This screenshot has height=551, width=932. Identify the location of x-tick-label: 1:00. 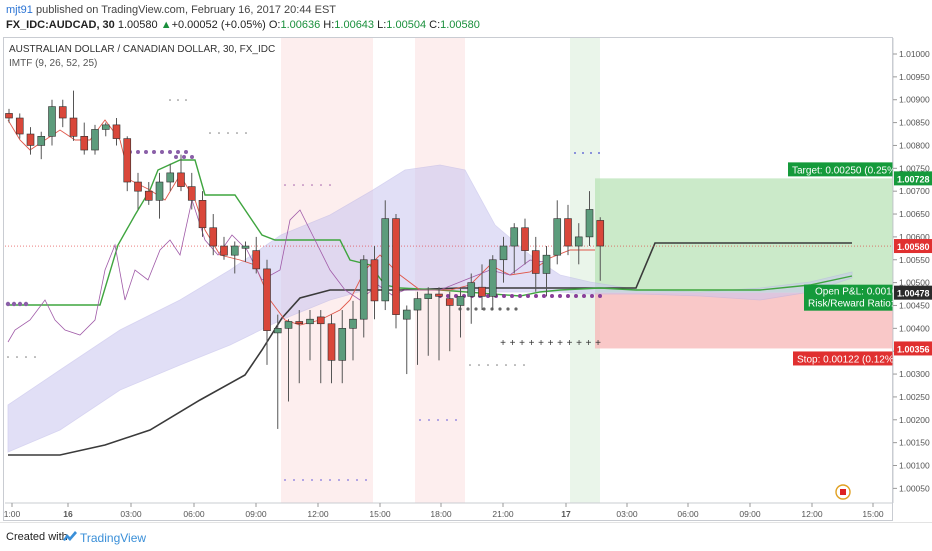
(12, 514).